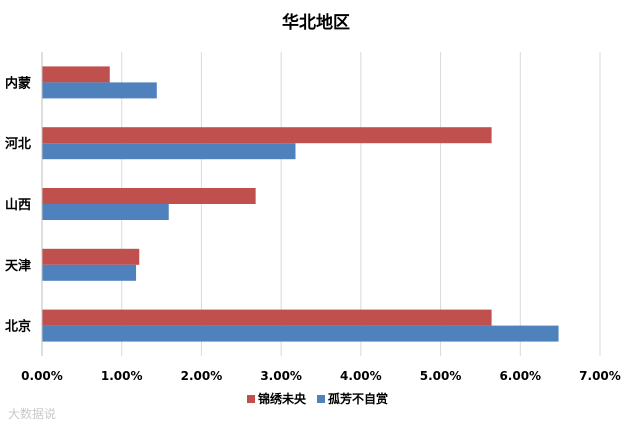  I want to click on legend: 锦绣未央 孤芳不自赏, so click(317, 398).